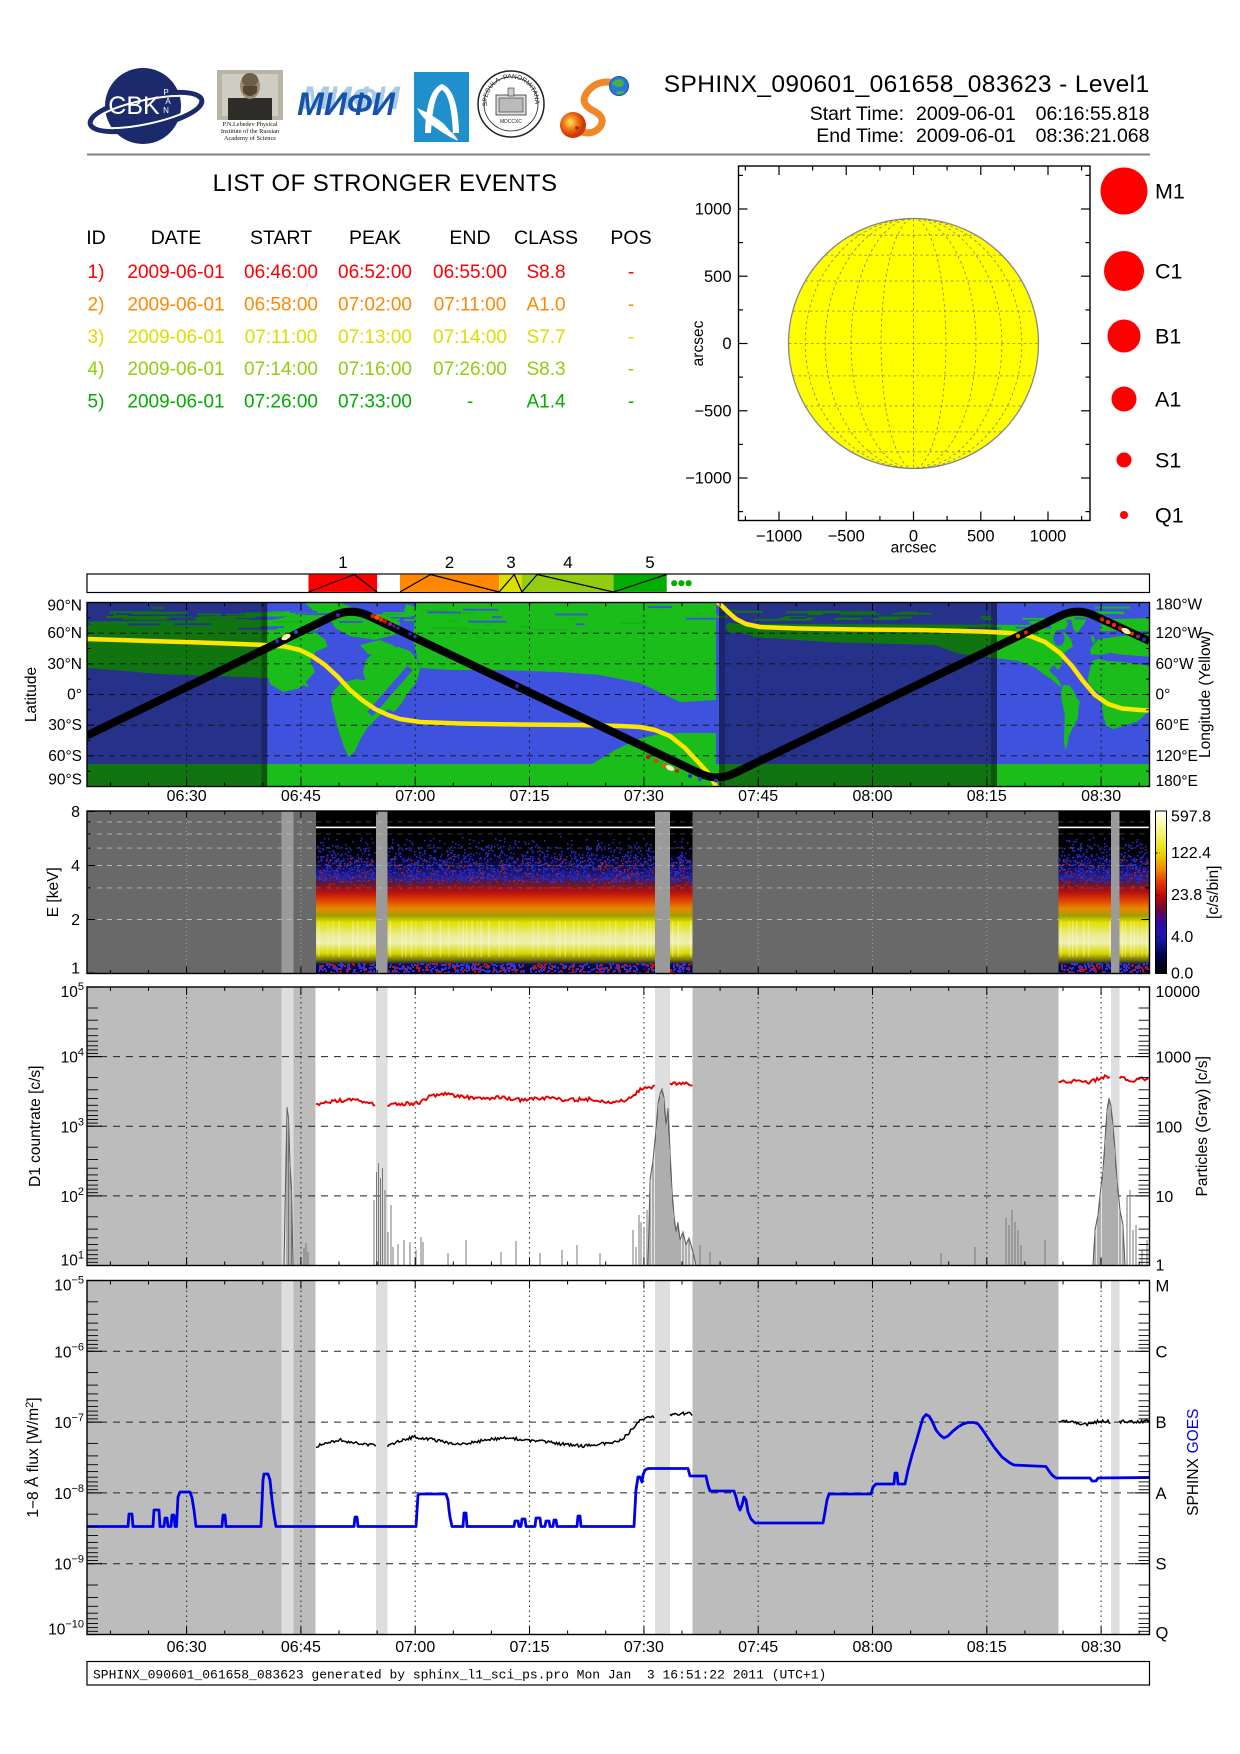 The width and height of the screenshot is (1240, 1754). What do you see at coordinates (96, 304) in the screenshot?
I see `svg-text: 2)` at bounding box center [96, 304].